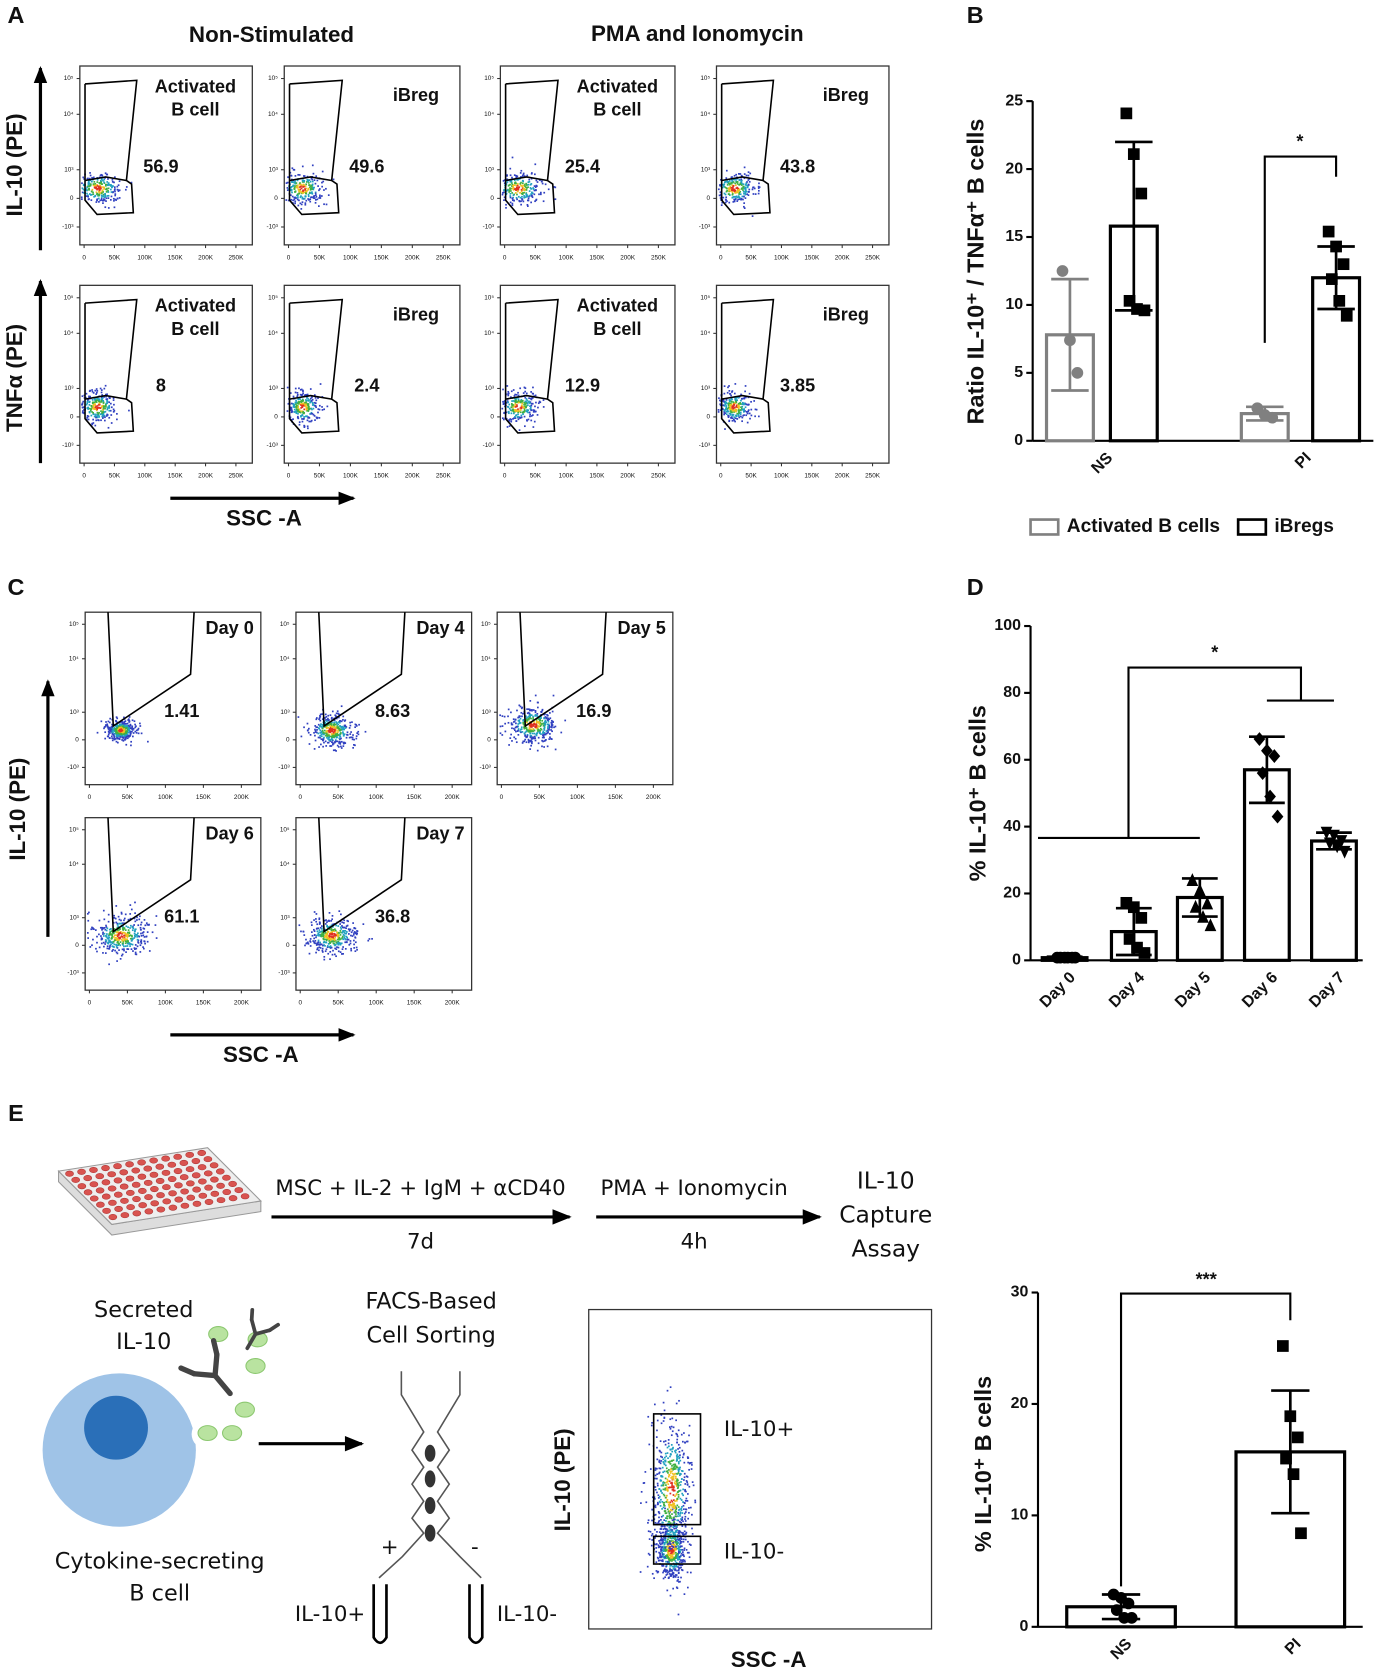 This screenshot has width=1384, height=1679. What do you see at coordinates (440, 834) in the screenshot?
I see `gate-label: Day 7` at bounding box center [440, 834].